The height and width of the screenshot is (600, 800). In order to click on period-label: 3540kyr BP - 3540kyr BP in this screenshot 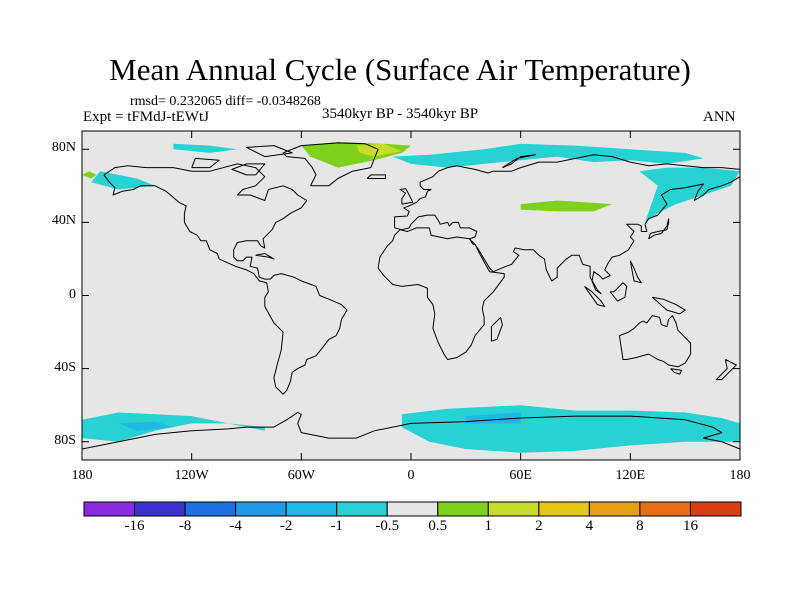, I will do `click(400, 114)`.